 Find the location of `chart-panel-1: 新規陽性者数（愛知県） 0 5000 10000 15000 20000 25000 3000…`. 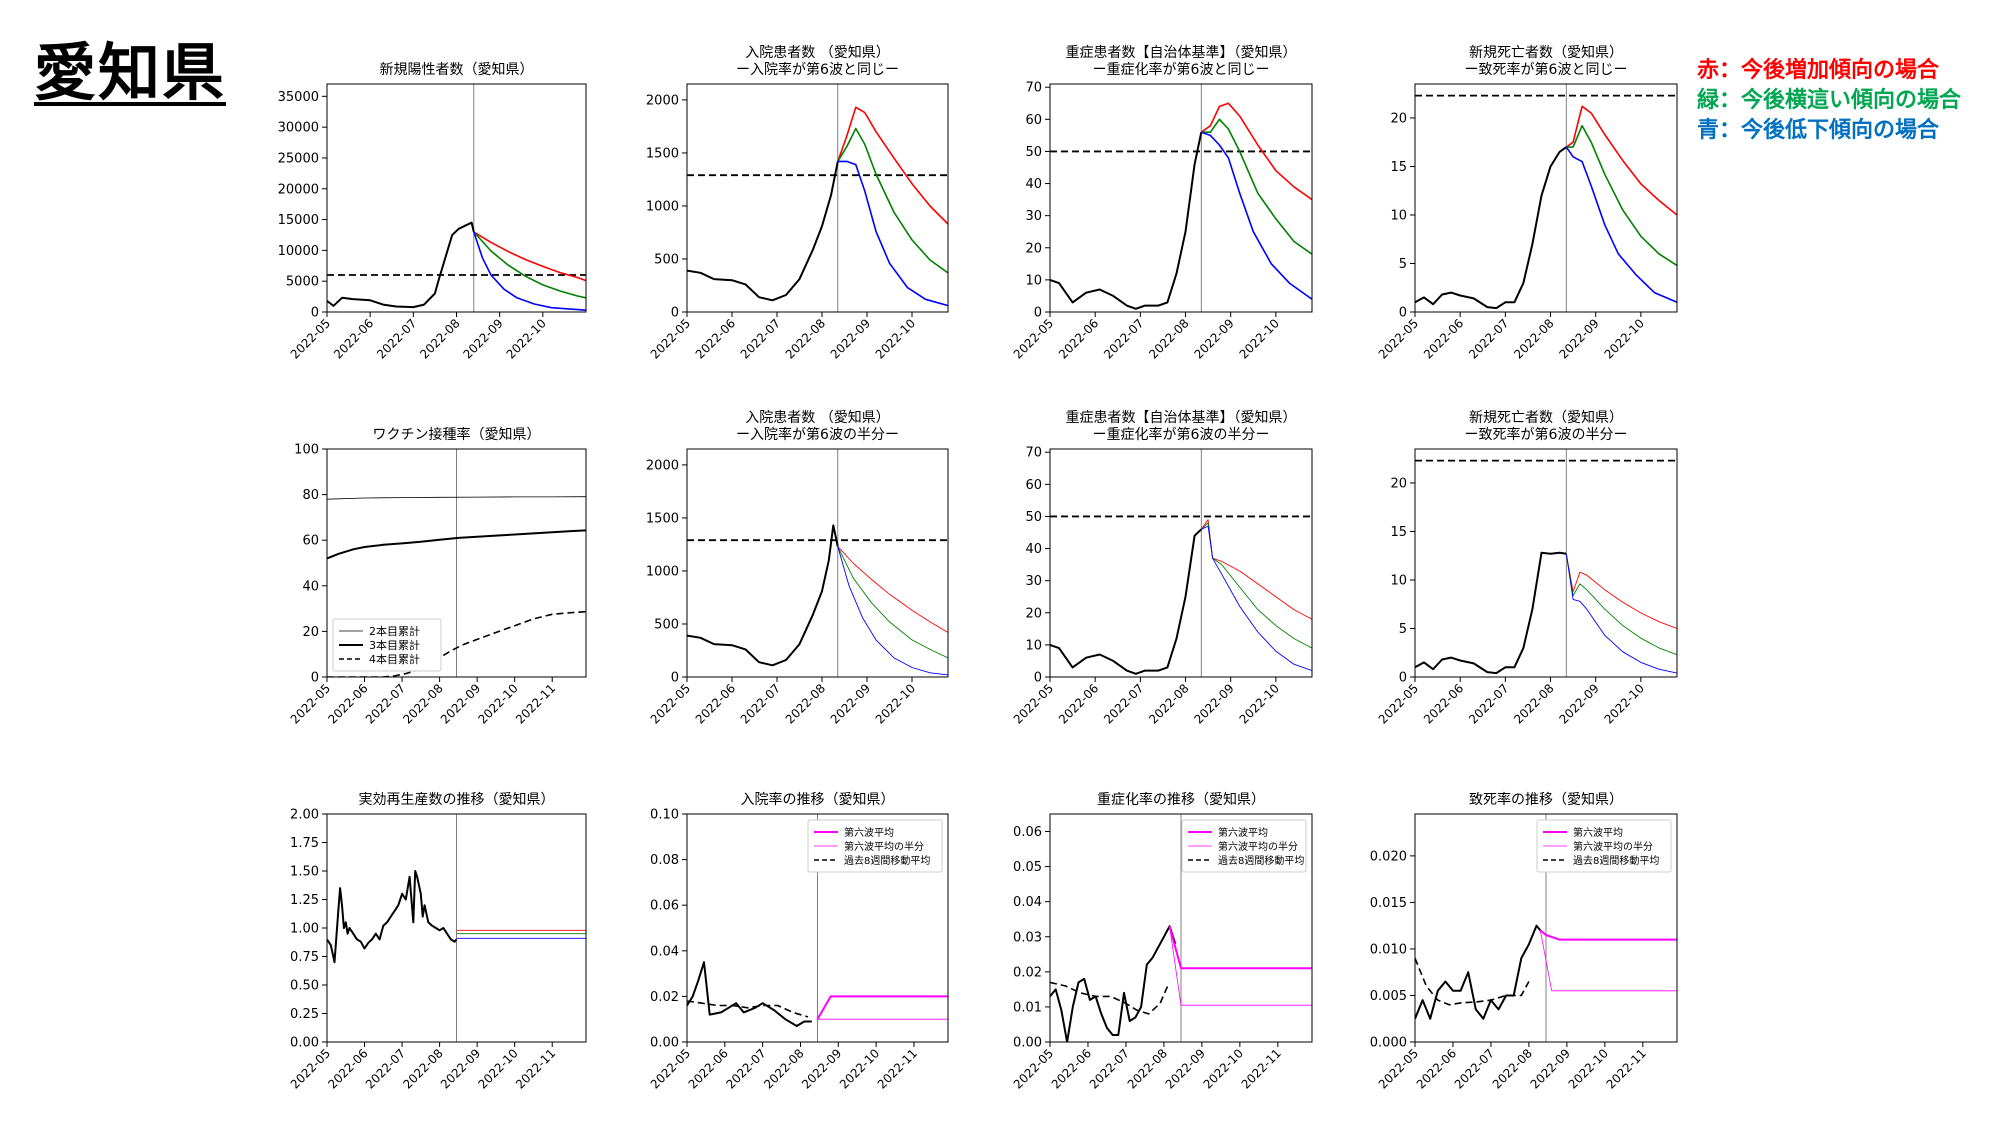

chart-panel-1: 新規陽性者数（愛知県） 0 5000 10000 15000 20000 25000 3000… is located at coordinates (432, 211).